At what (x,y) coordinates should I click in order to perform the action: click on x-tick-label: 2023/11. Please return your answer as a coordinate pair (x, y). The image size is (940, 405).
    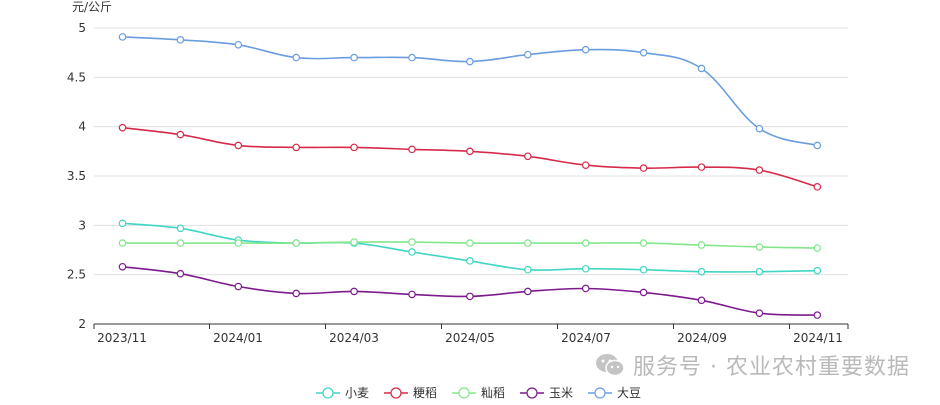
    Looking at the image, I should click on (122, 338).